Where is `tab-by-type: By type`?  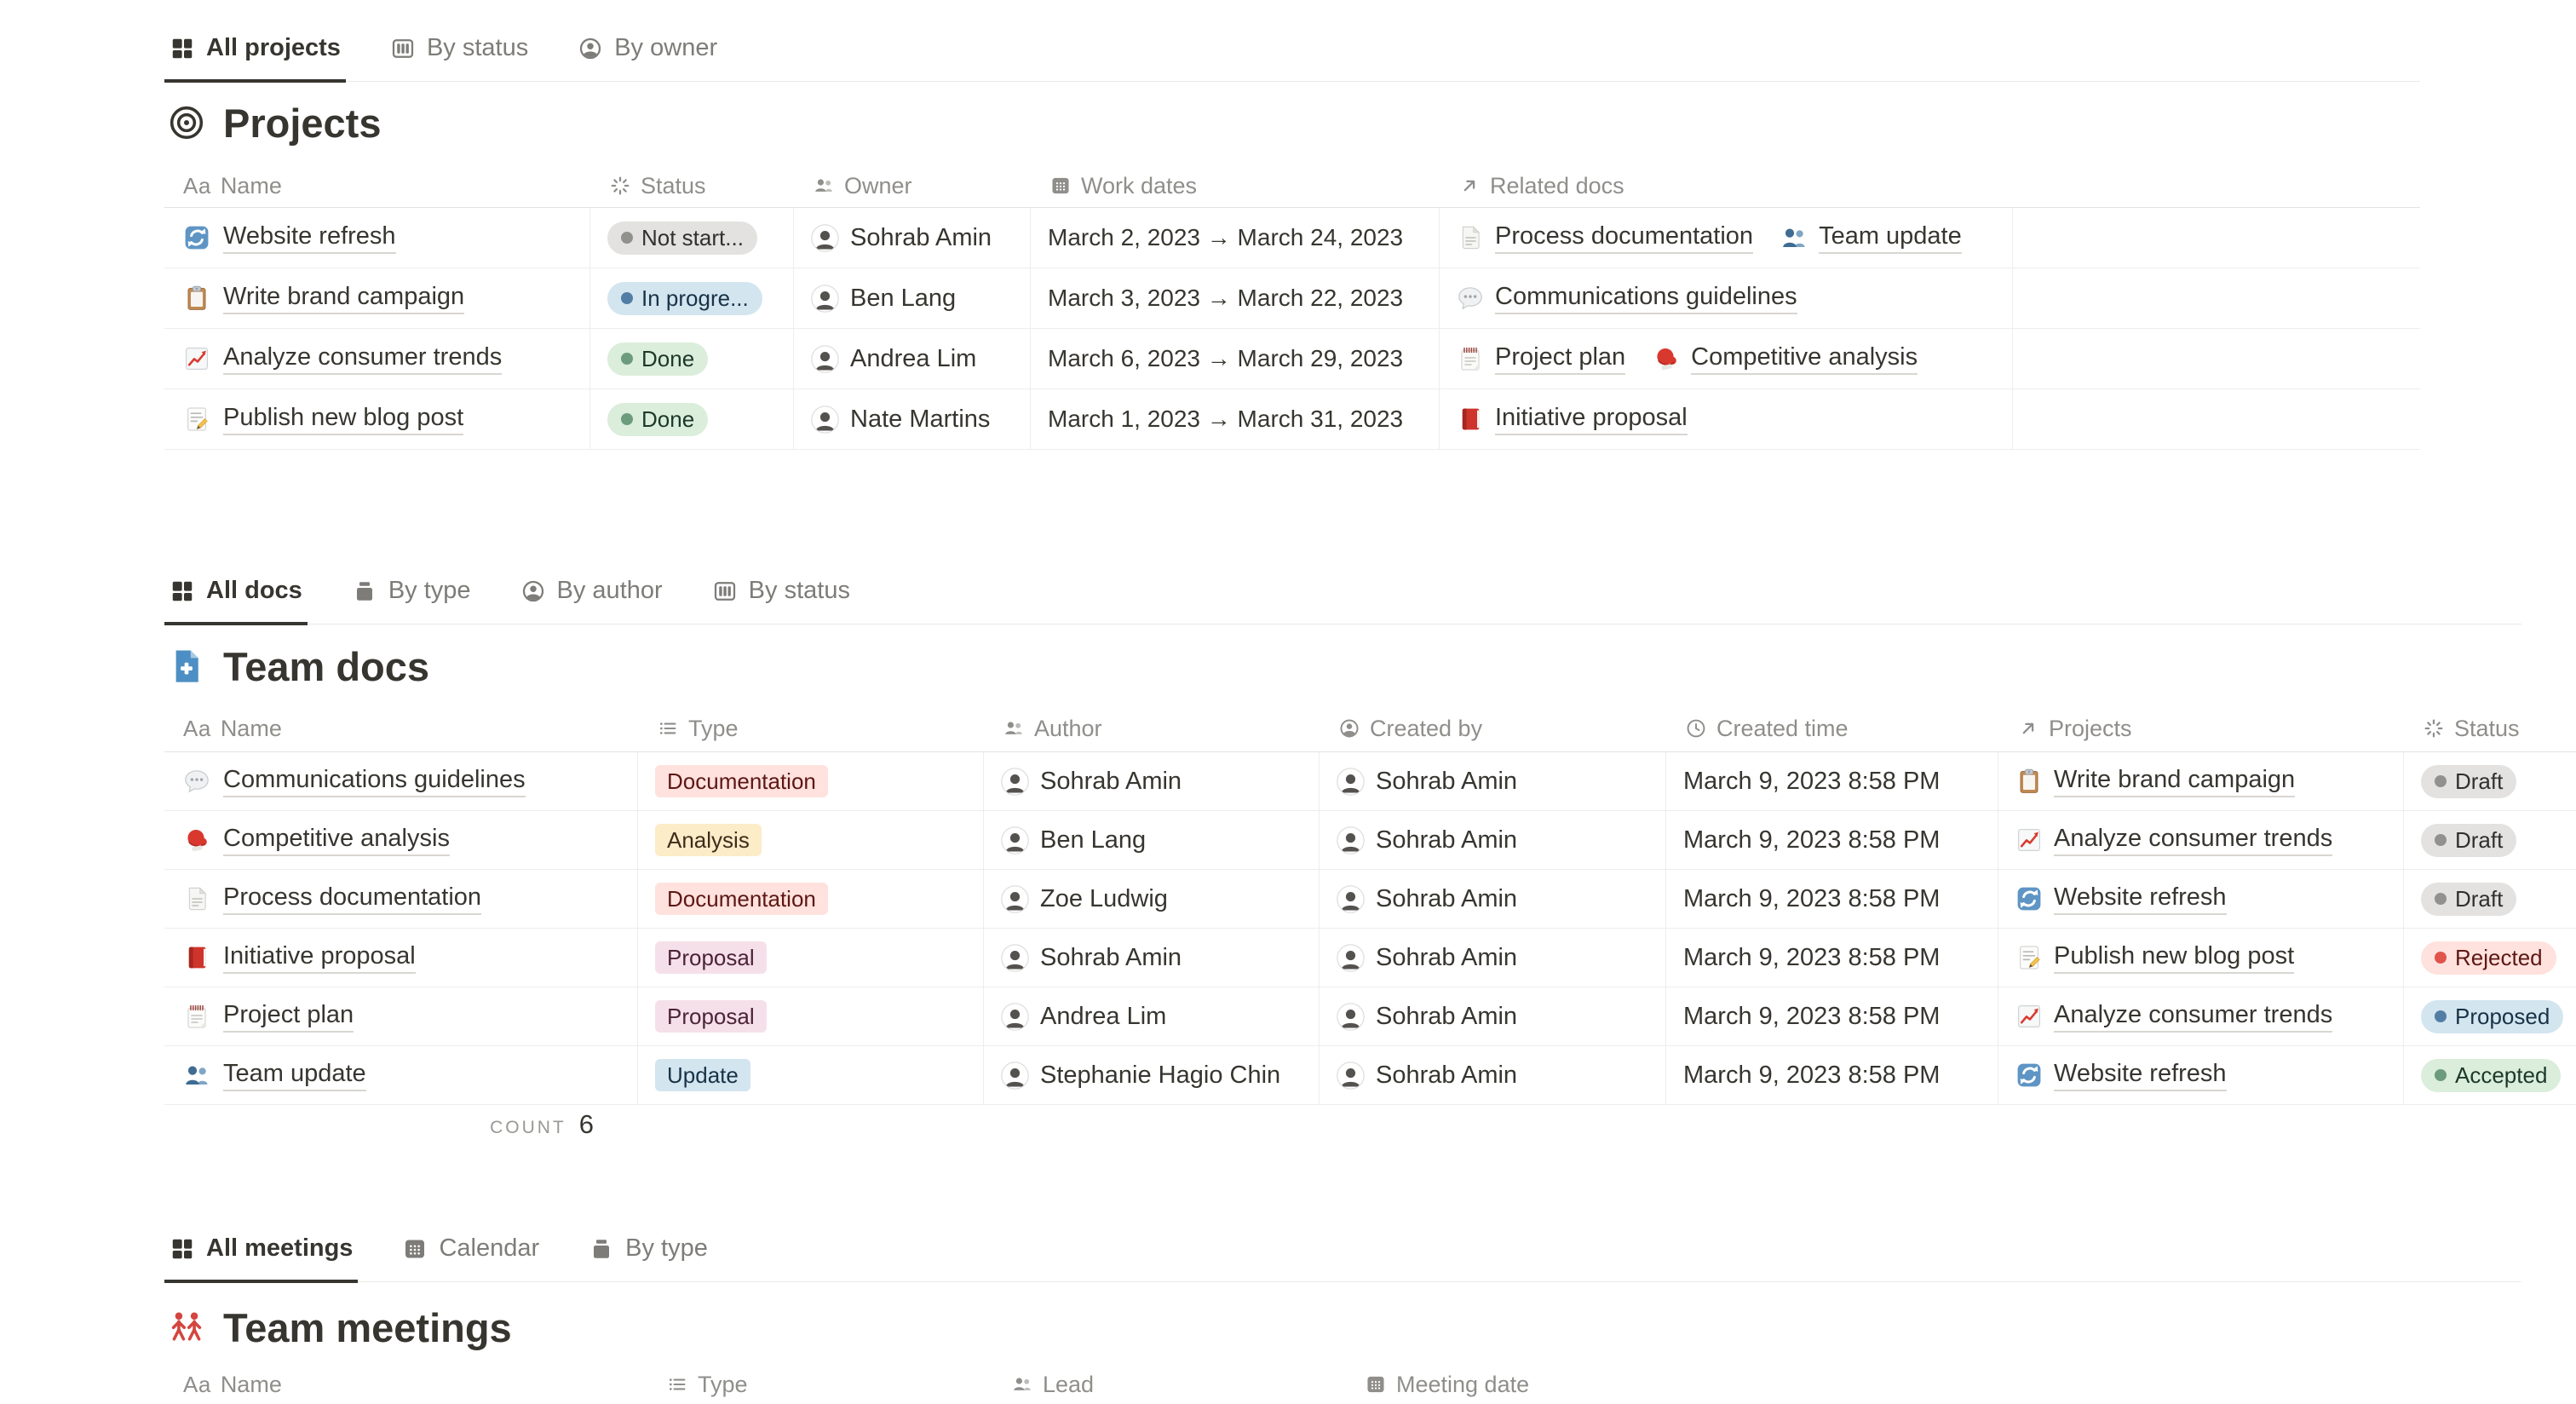
tab-by-type: By type is located at coordinates (411, 592).